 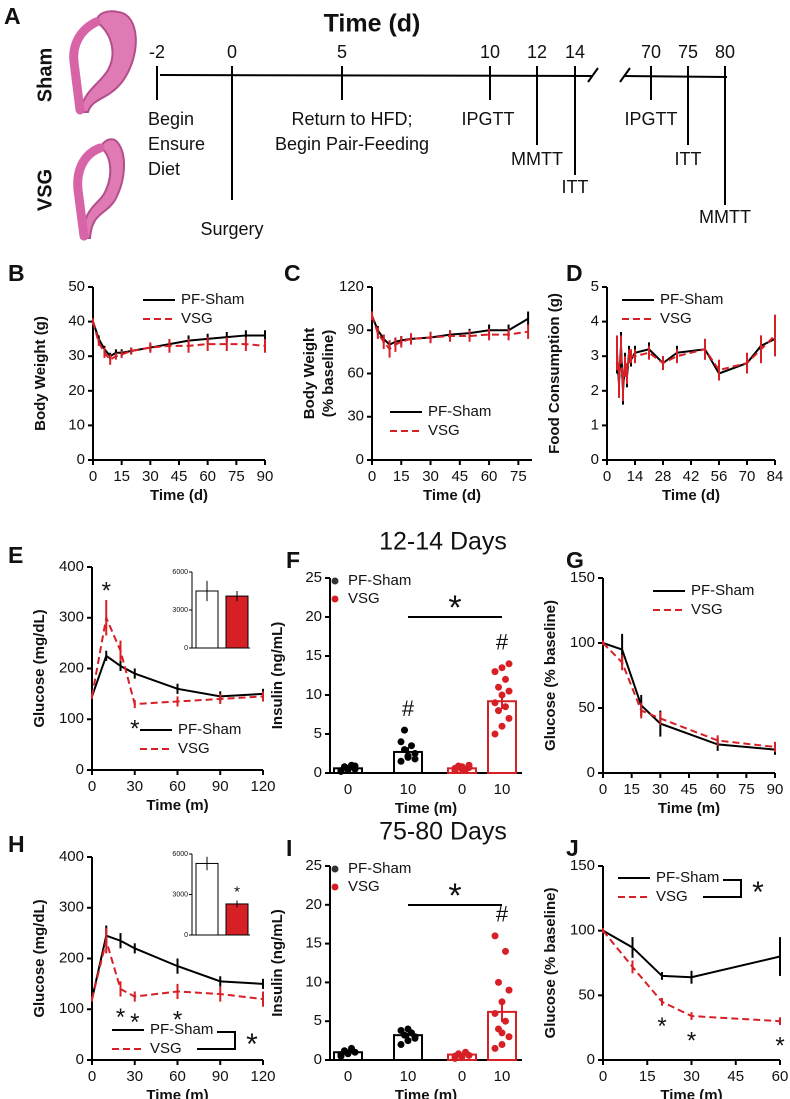 I want to click on x-tick-label: 75, so click(x=518, y=476).